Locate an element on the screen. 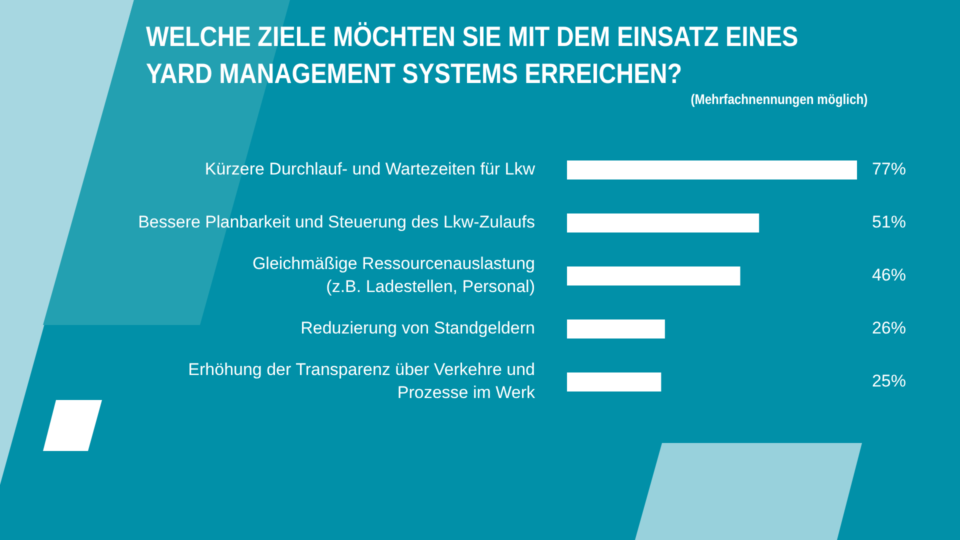 This screenshot has width=960, height=540. data-label: 25% is located at coordinates (889, 381).